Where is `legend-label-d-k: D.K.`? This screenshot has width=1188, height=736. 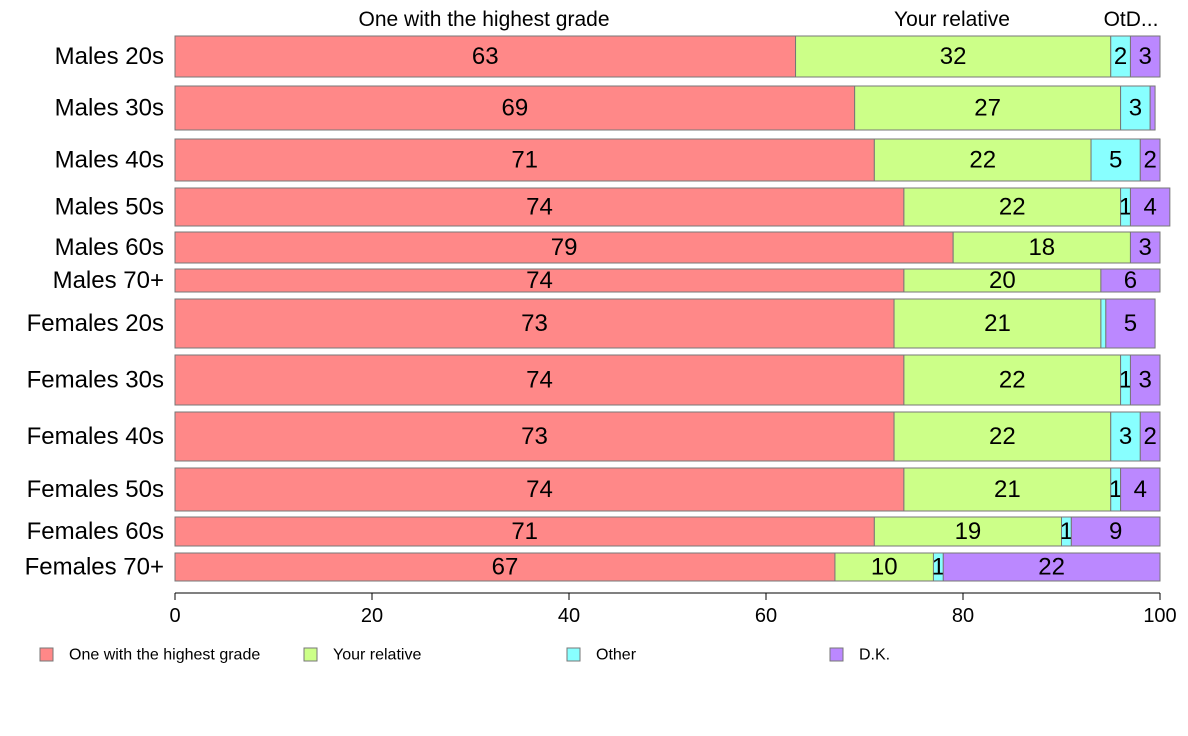
legend-label-d-k: D.K. is located at coordinates (874, 655).